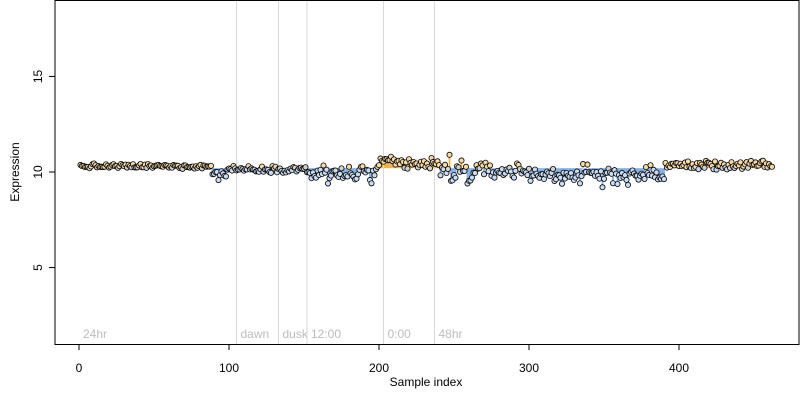 The image size is (800, 400). What do you see at coordinates (379, 368) in the screenshot?
I see `x-tick-label: 200` at bounding box center [379, 368].